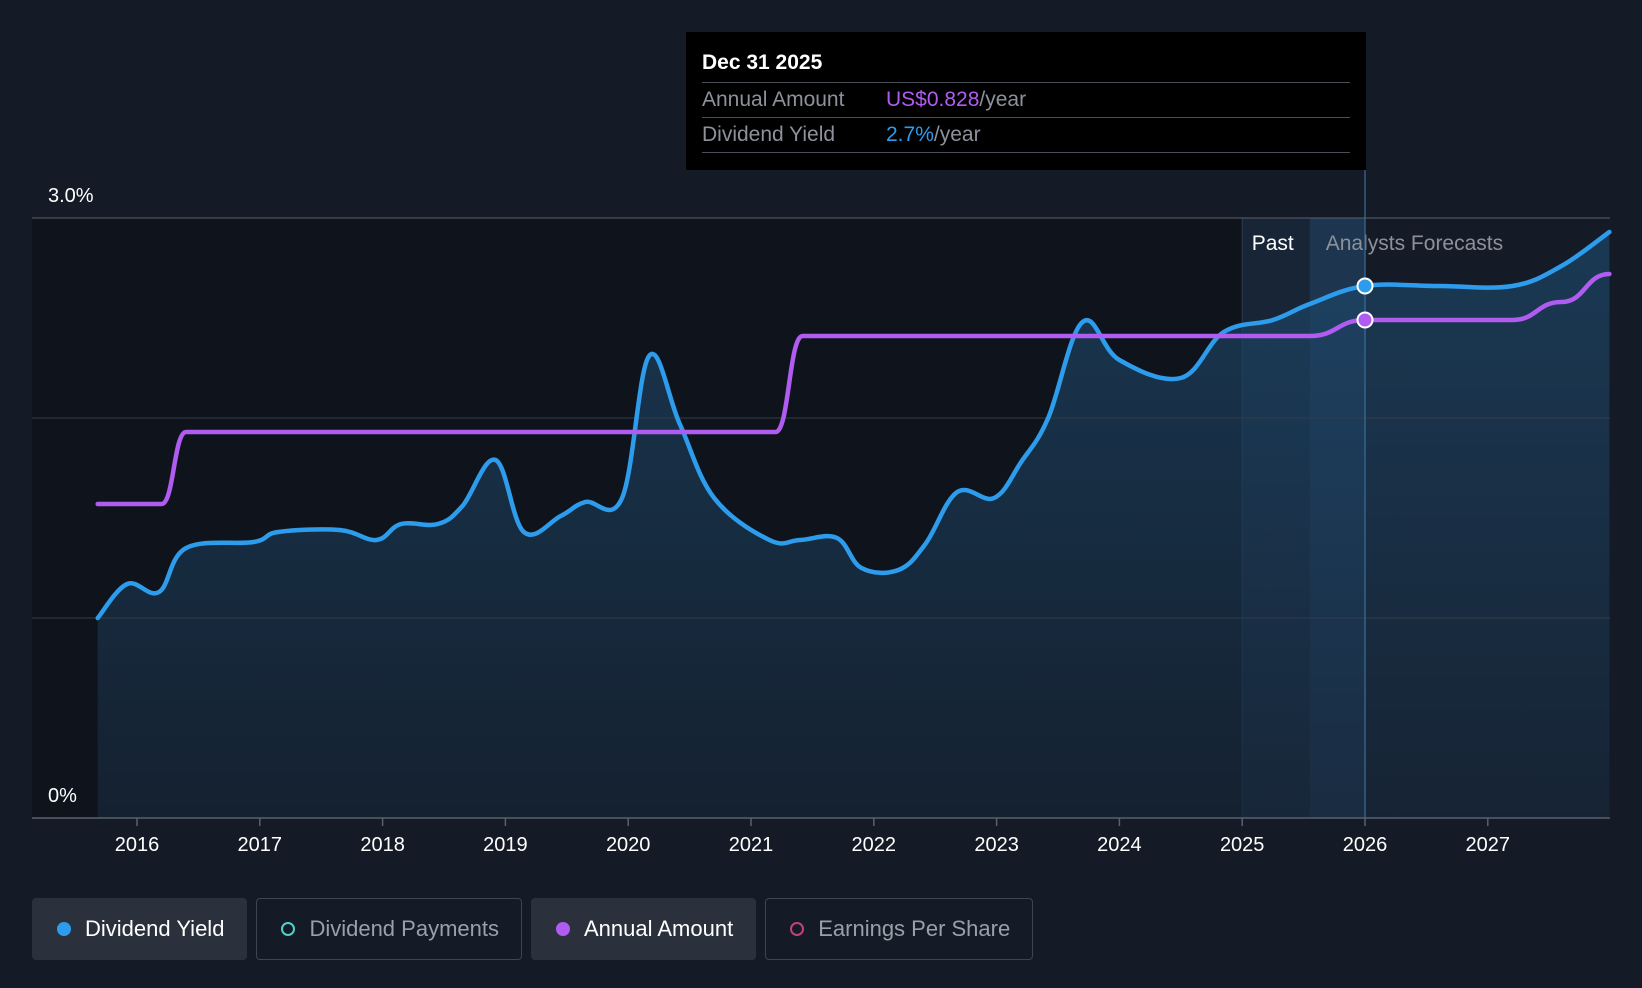  Describe the element at coordinates (137, 845) in the screenshot. I see `x-tick-label: 2016` at that location.